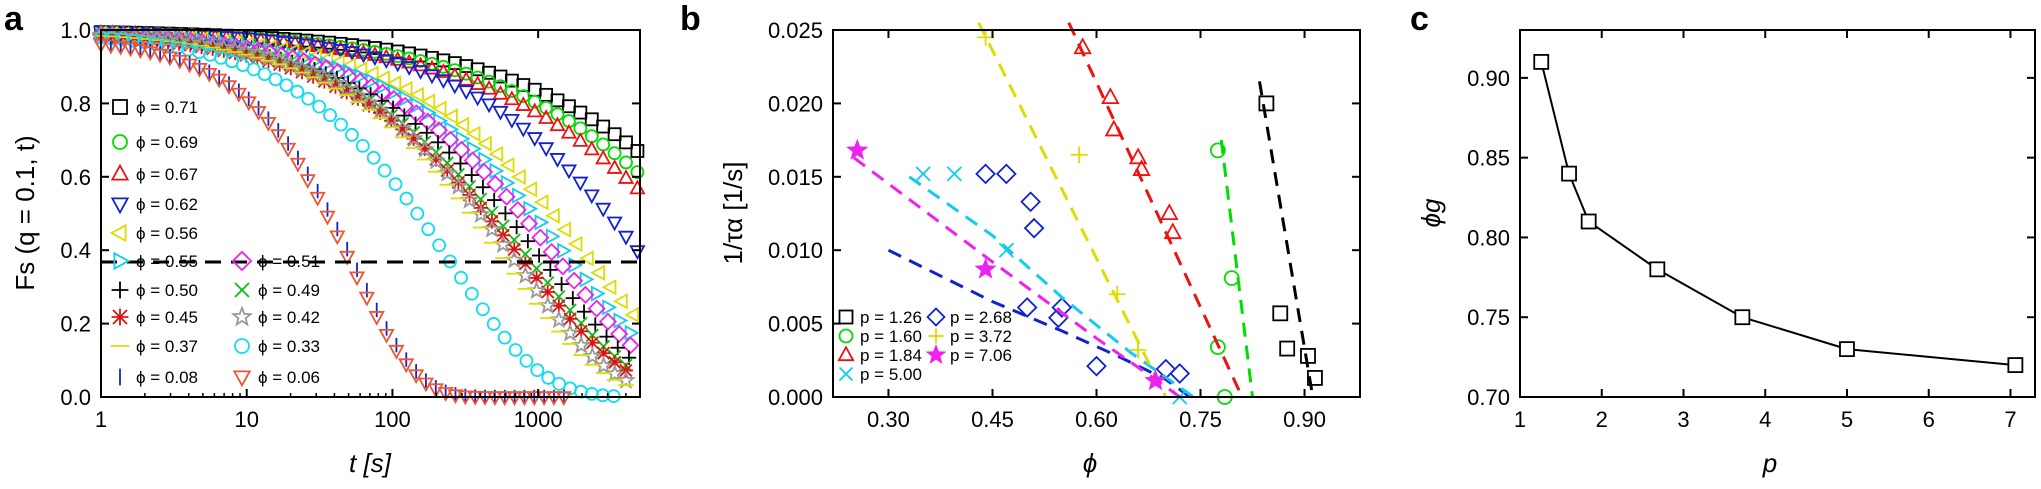  I want to click on legend-item: ϕ = 0.37, so click(154, 346).